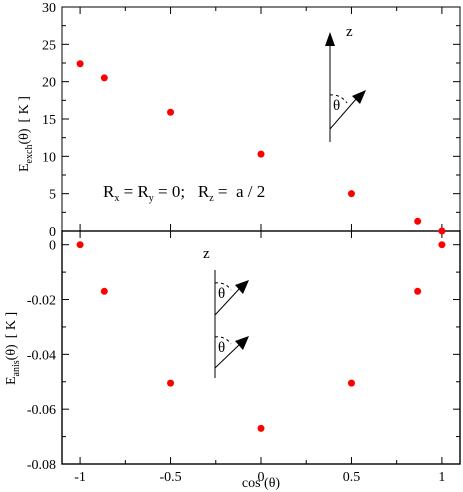  I want to click on bottom-y-tick-label: -0.06, so click(41, 410).